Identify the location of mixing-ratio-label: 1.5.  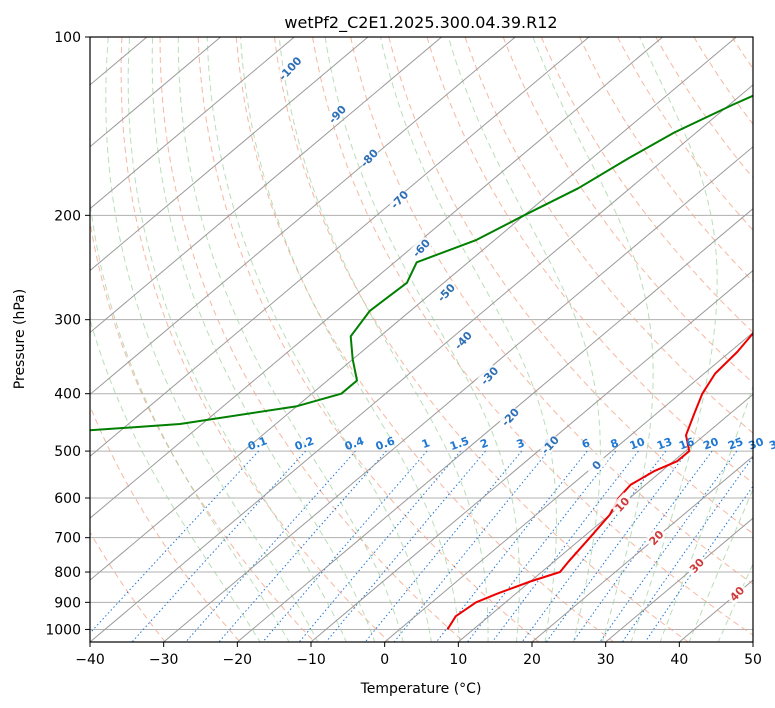
(459, 443).